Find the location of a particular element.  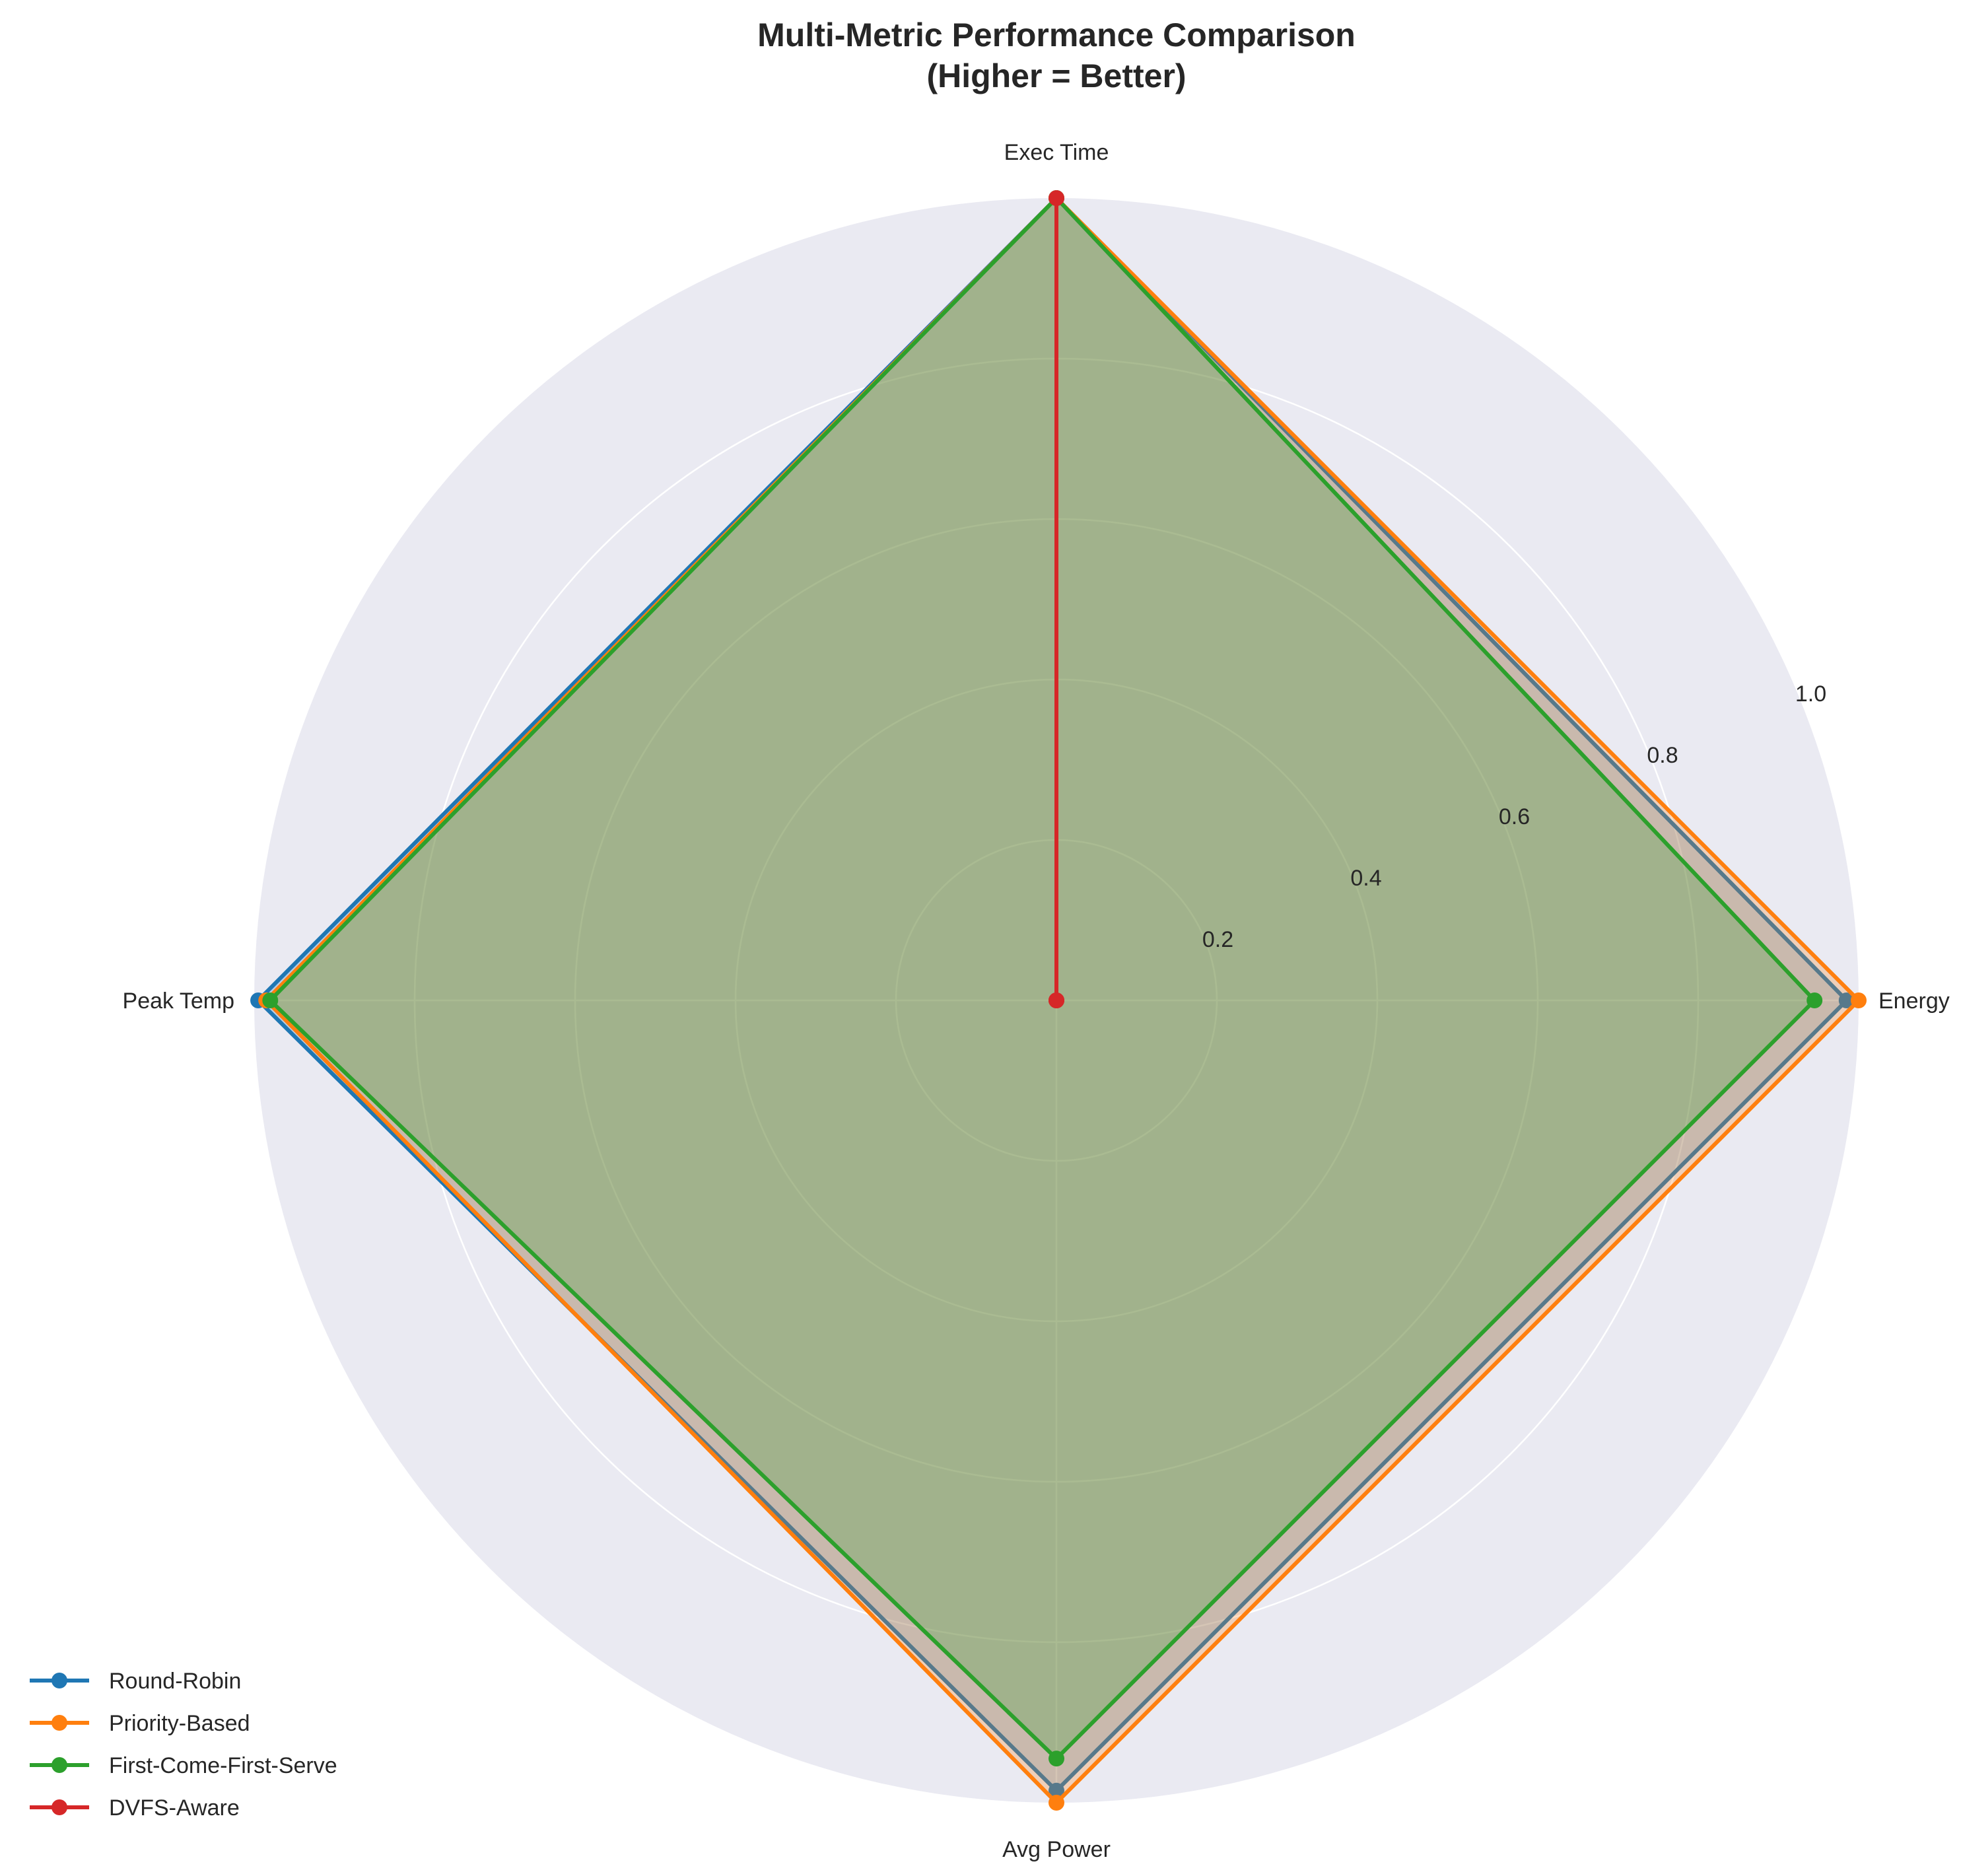

chart-title: Multi-Metric Performance Comparison is located at coordinates (1056, 35).